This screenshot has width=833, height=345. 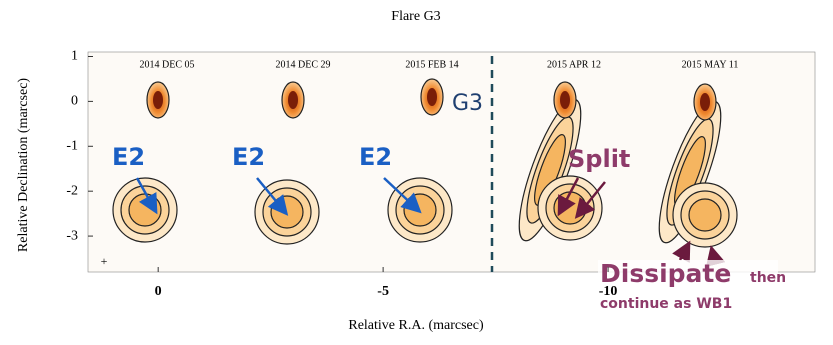 What do you see at coordinates (383, 291) in the screenshot?
I see `x-tick-label: -5` at bounding box center [383, 291].